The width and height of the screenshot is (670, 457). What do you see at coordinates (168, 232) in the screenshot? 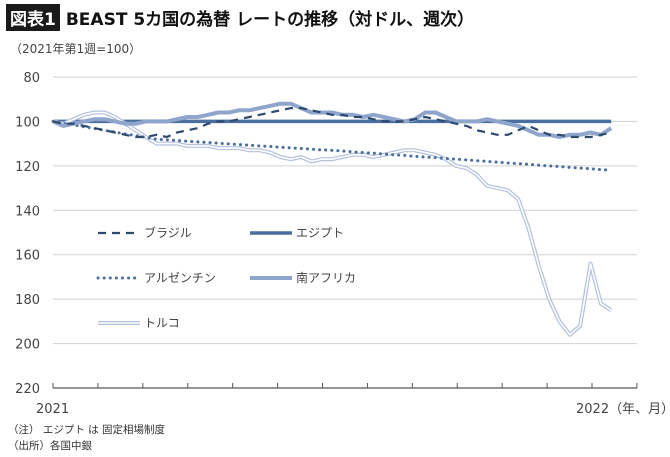
I see `legend-label: ブラジル` at bounding box center [168, 232].